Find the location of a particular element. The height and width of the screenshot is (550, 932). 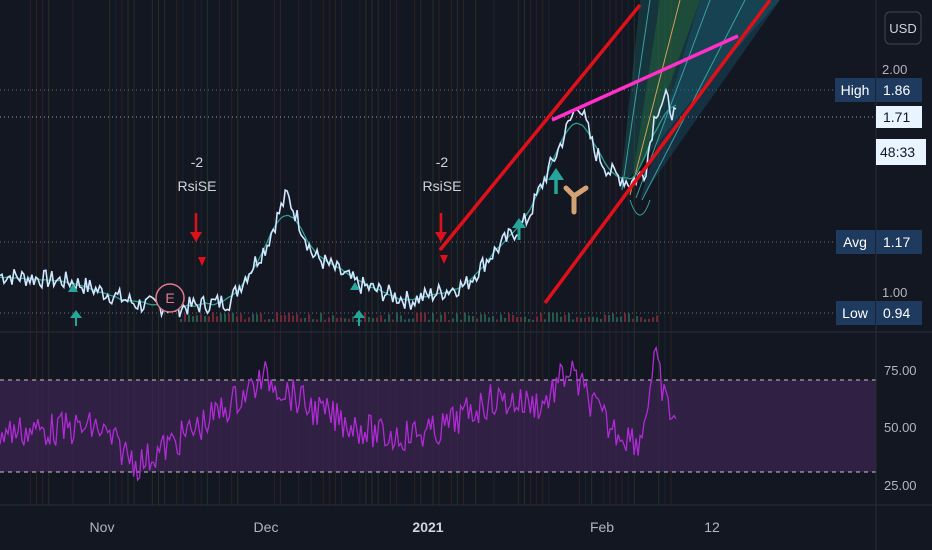

volume-bars is located at coordinates (419, 317).